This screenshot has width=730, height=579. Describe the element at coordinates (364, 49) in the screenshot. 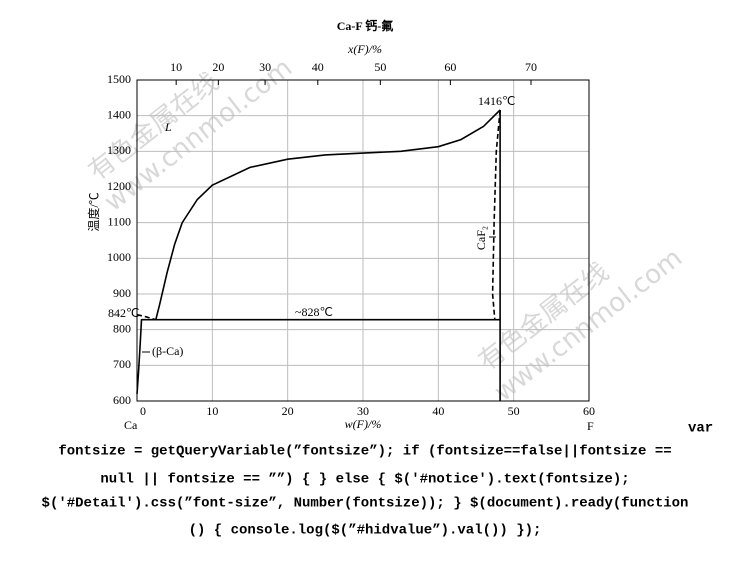

I see `x2-axis-label: x(F)/%` at that location.